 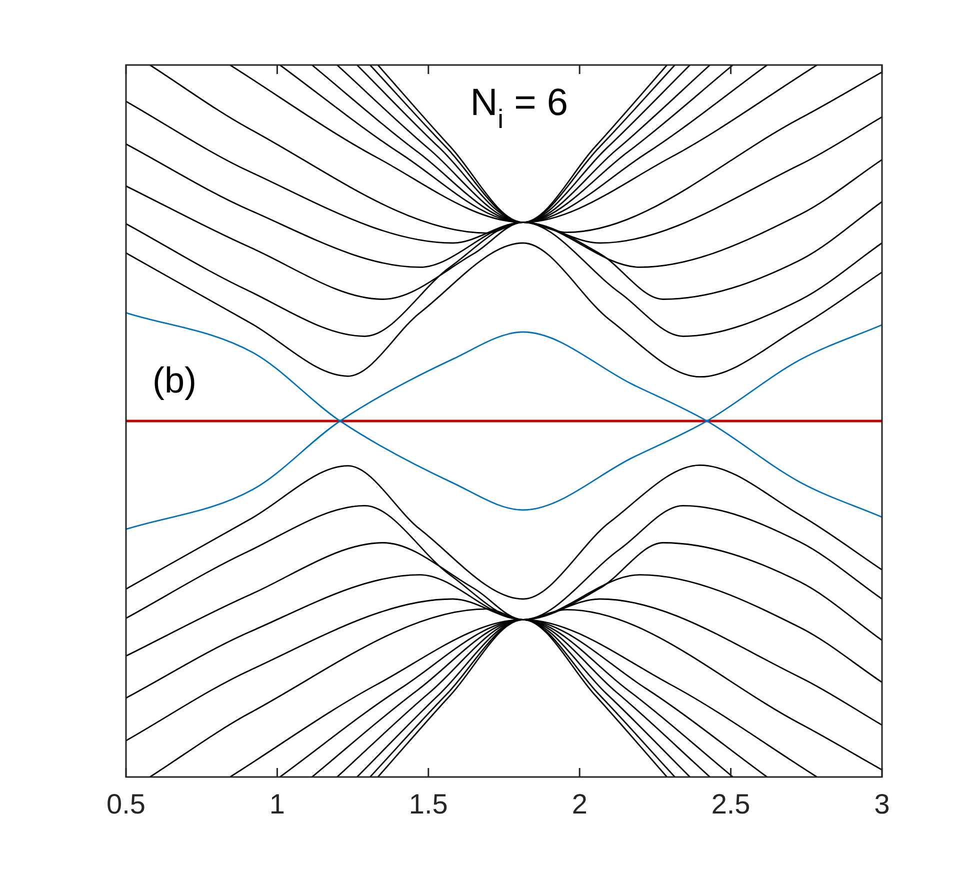 What do you see at coordinates (882, 804) in the screenshot?
I see `x-tick-label: 3` at bounding box center [882, 804].